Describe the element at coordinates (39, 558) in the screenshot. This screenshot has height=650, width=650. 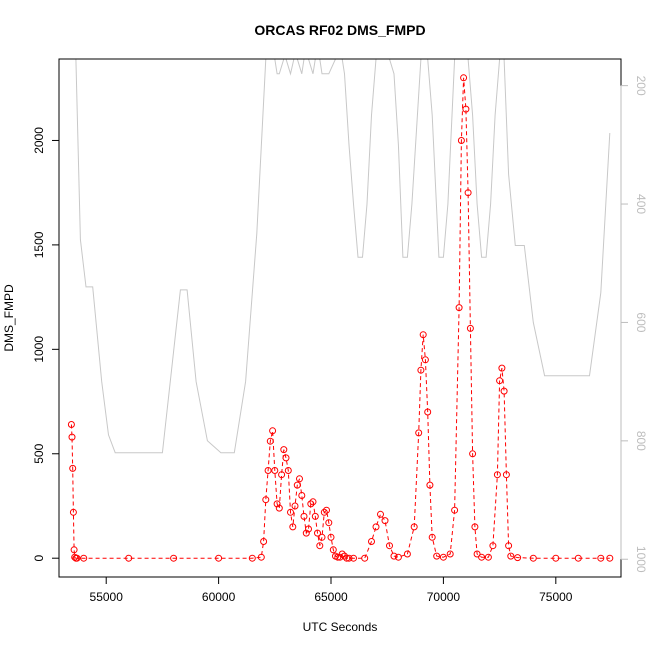
I see `y-tick-label: 0` at that location.